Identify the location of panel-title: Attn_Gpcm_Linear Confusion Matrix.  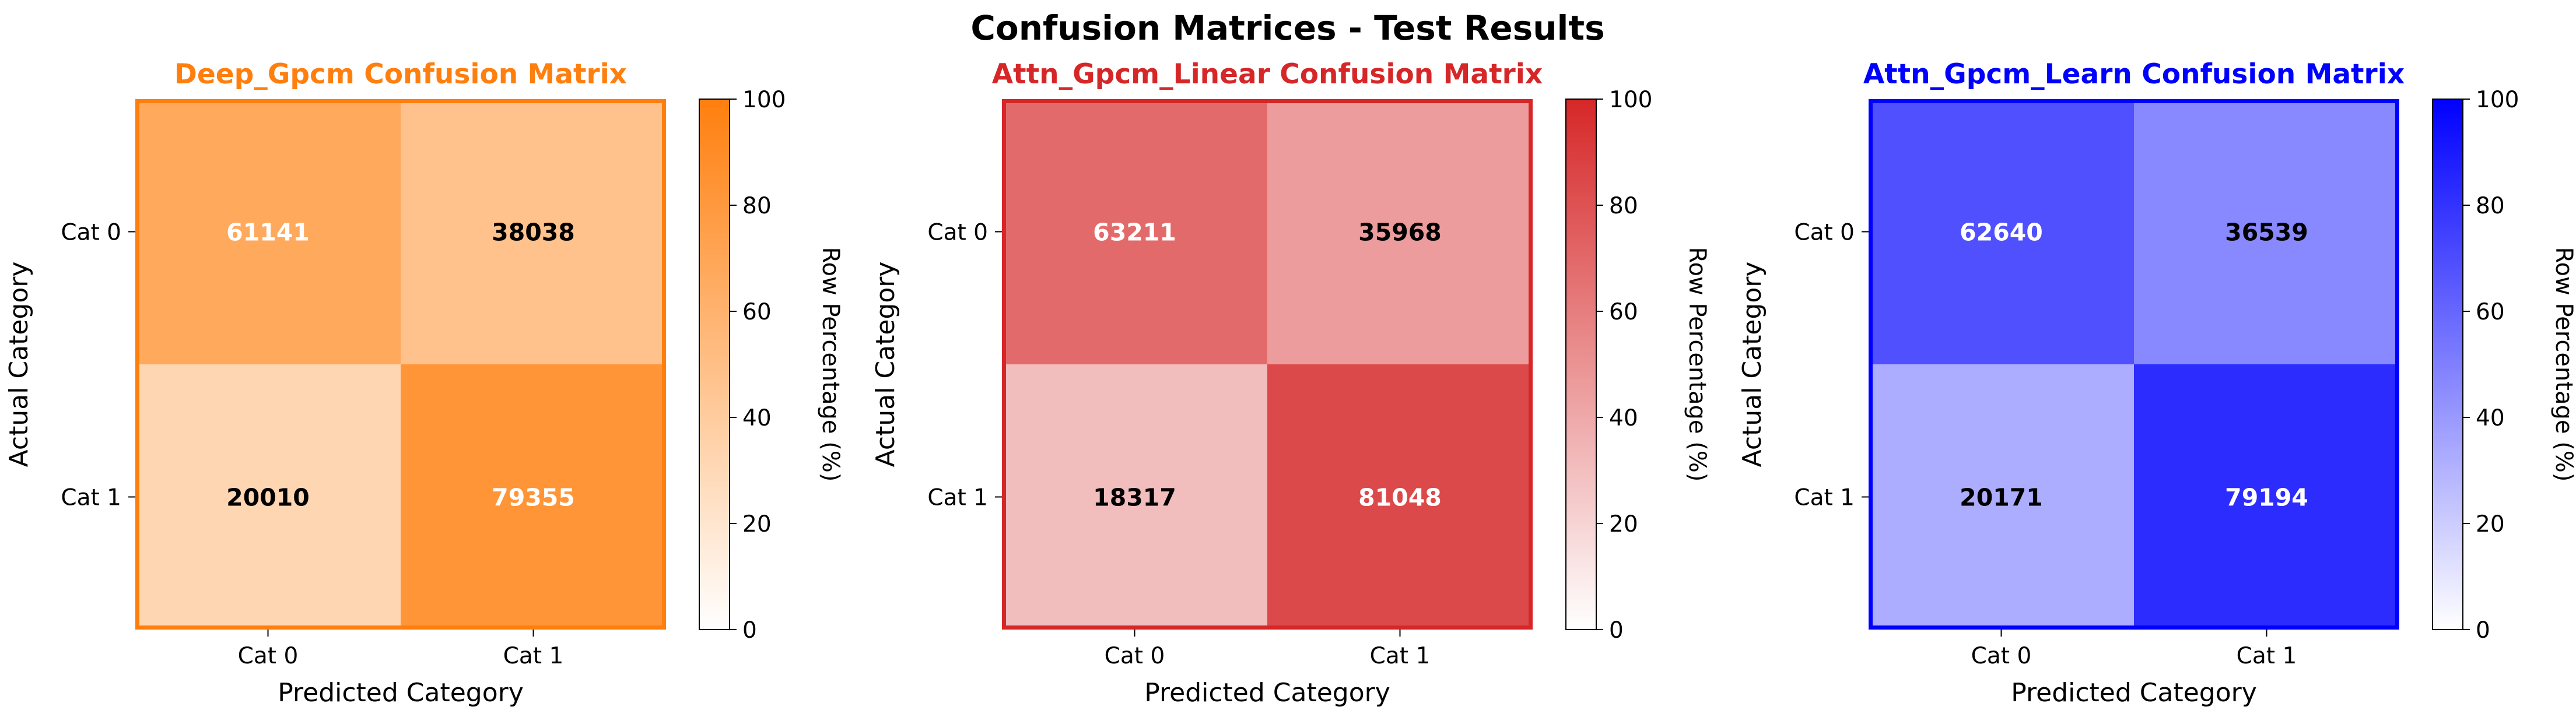
(1267, 74).